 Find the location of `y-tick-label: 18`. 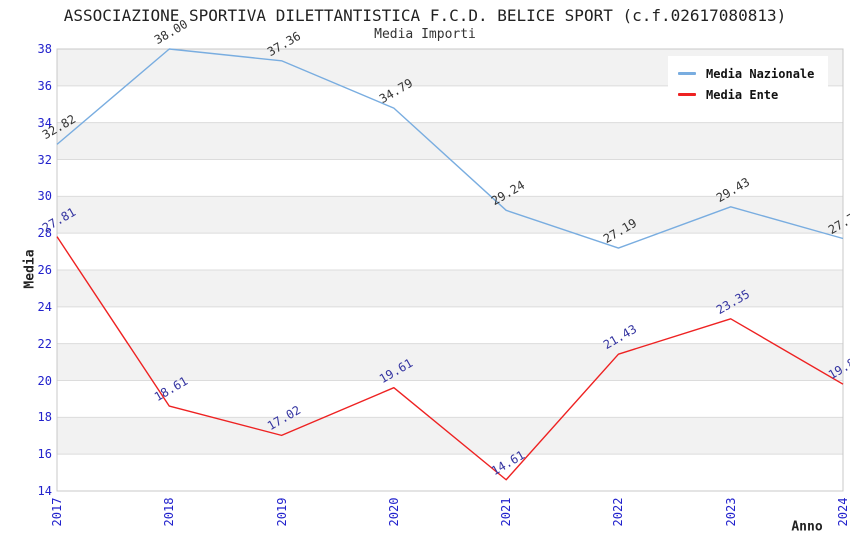

y-tick-label: 18 is located at coordinates (44, 417).